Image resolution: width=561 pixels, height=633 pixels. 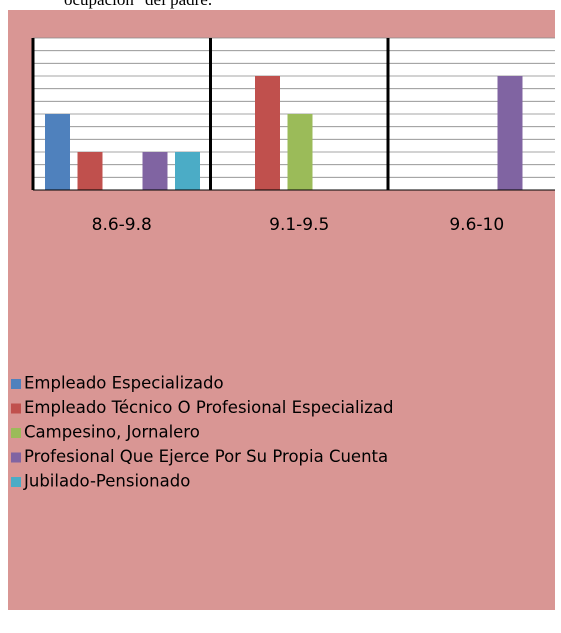 What do you see at coordinates (112, 432) in the screenshot?
I see `legend-label: Campesino, Jornalero` at bounding box center [112, 432].